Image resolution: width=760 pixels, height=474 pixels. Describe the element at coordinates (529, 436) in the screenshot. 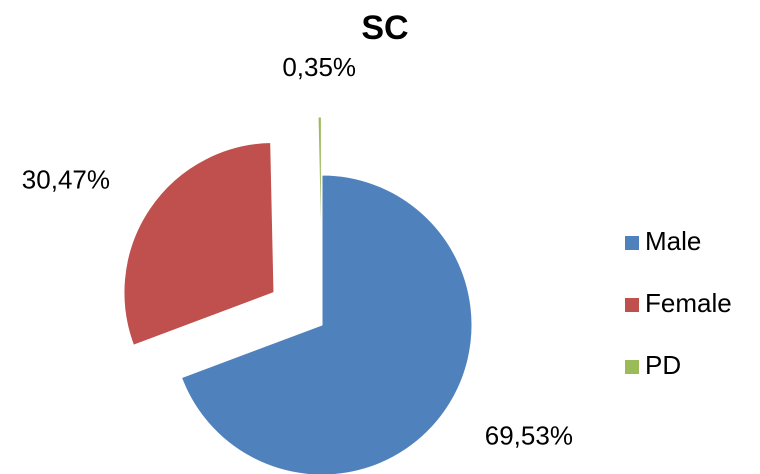

I see `data-label: 69,53%` at that location.